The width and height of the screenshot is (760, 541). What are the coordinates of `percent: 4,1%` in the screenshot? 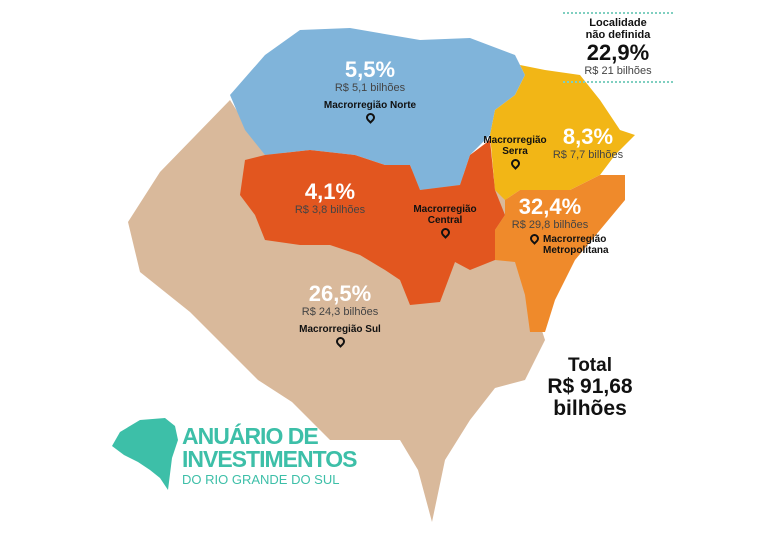 It's located at (330, 191).